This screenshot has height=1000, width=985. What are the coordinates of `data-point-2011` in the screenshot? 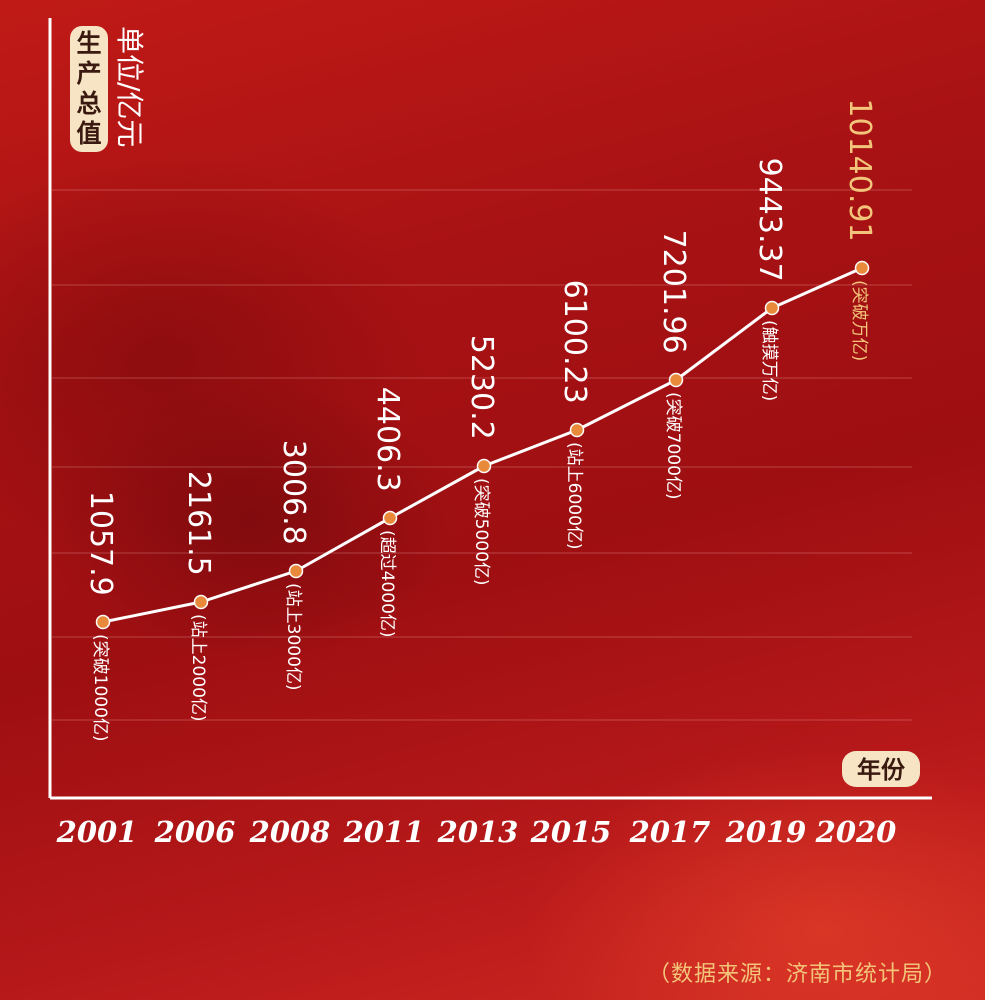 It's located at (390, 518).